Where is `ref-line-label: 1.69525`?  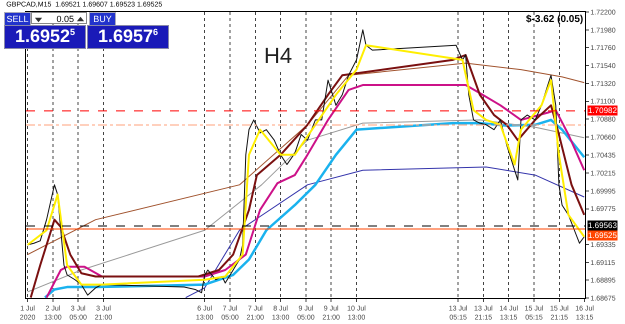 ref-line-label: 1.69525 is located at coordinates (603, 235).